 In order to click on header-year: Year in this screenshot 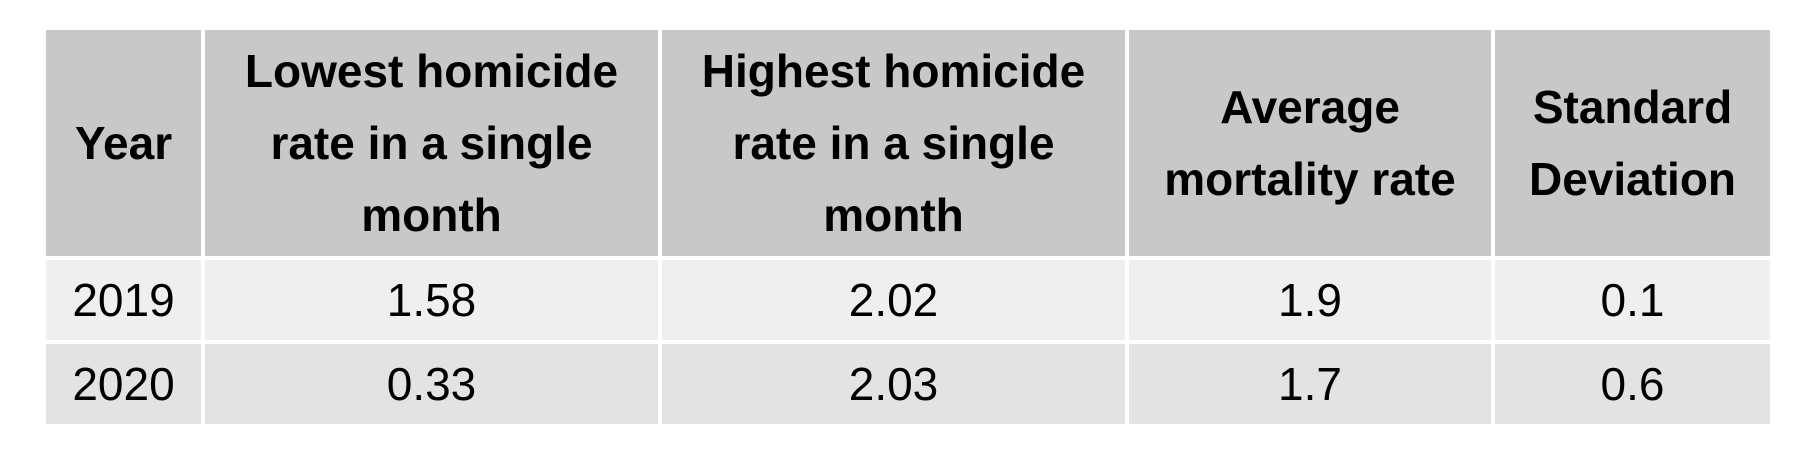, I will do `click(123, 143)`.